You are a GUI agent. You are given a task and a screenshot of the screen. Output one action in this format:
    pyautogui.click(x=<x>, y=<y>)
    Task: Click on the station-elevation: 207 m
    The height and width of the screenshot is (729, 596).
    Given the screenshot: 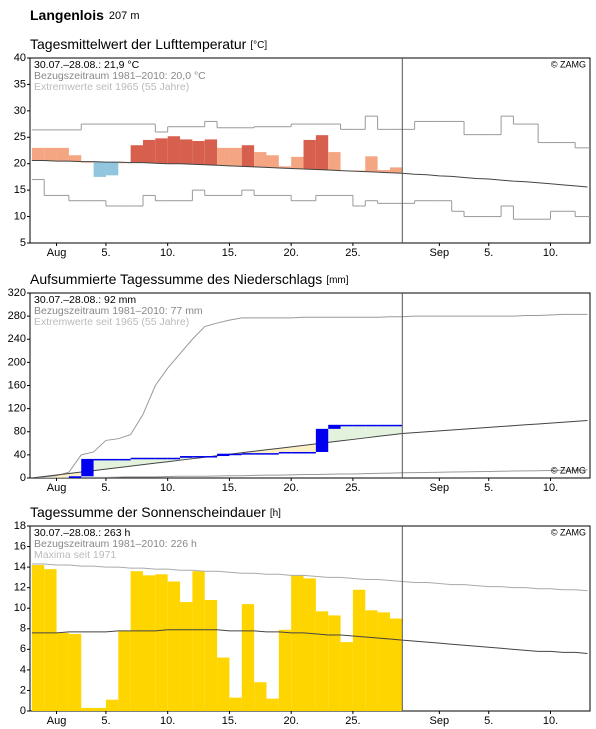 What is the action you would take?
    pyautogui.click(x=124, y=16)
    